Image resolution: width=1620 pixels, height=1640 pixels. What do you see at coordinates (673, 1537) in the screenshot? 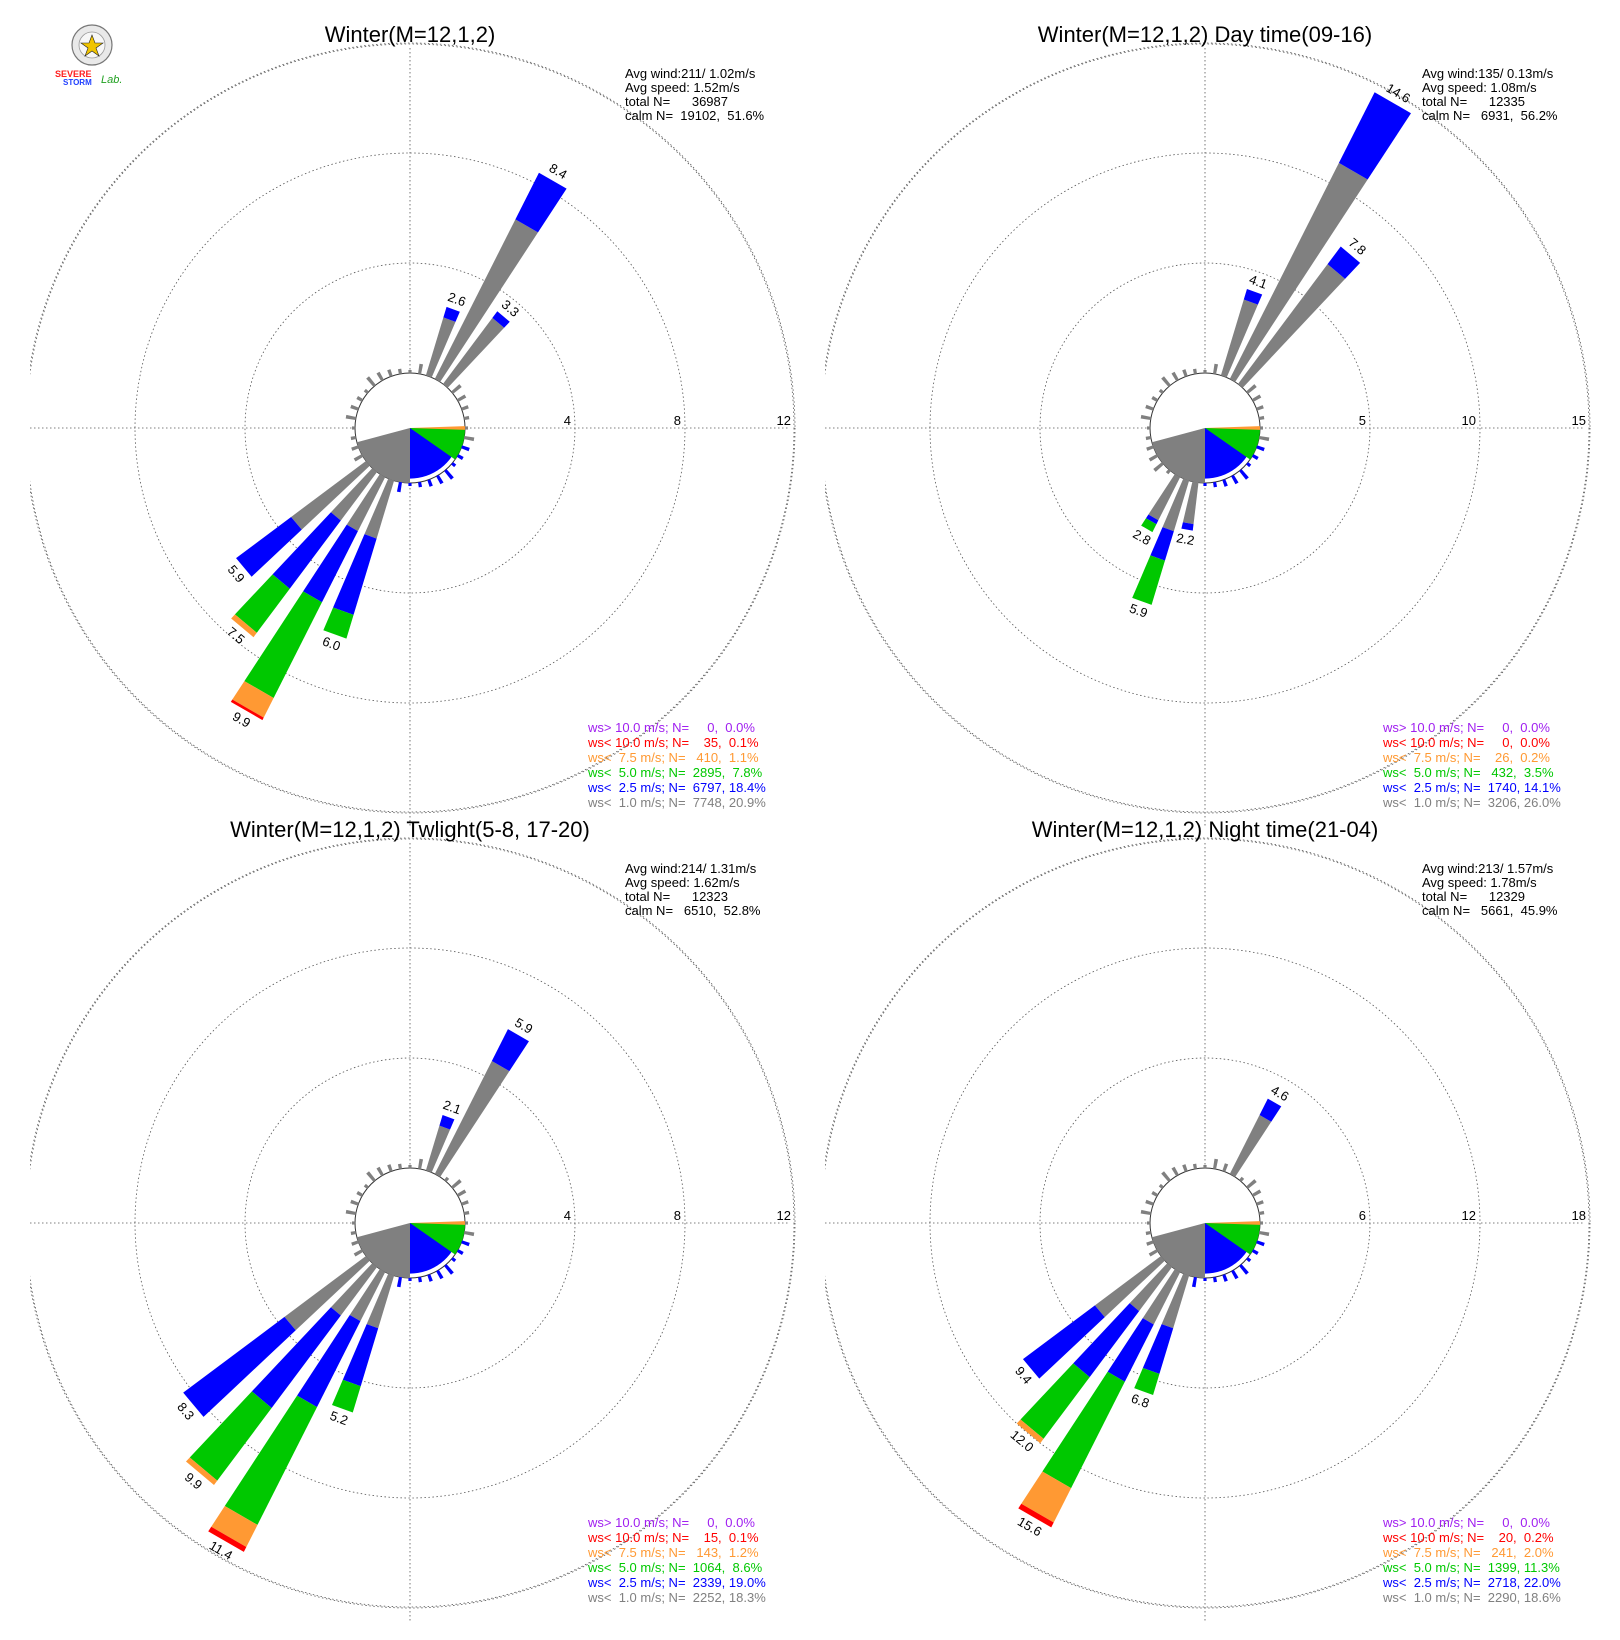
I see `legend-entry: ws< 10.0 m/s; N= 15, 0.1%` at bounding box center [673, 1537].